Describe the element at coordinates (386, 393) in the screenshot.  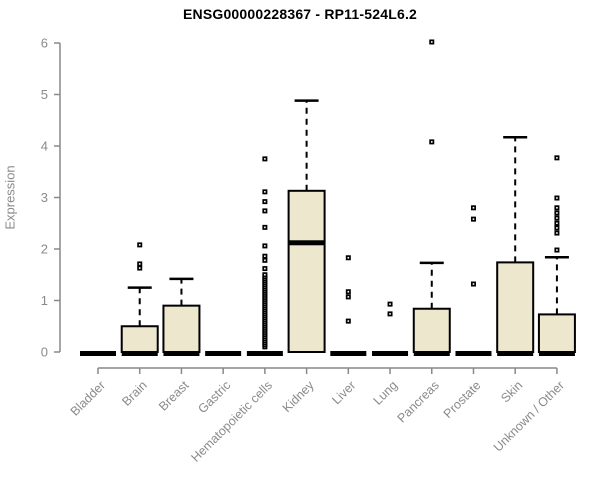
I see `x-tick-label: Lung` at that location.